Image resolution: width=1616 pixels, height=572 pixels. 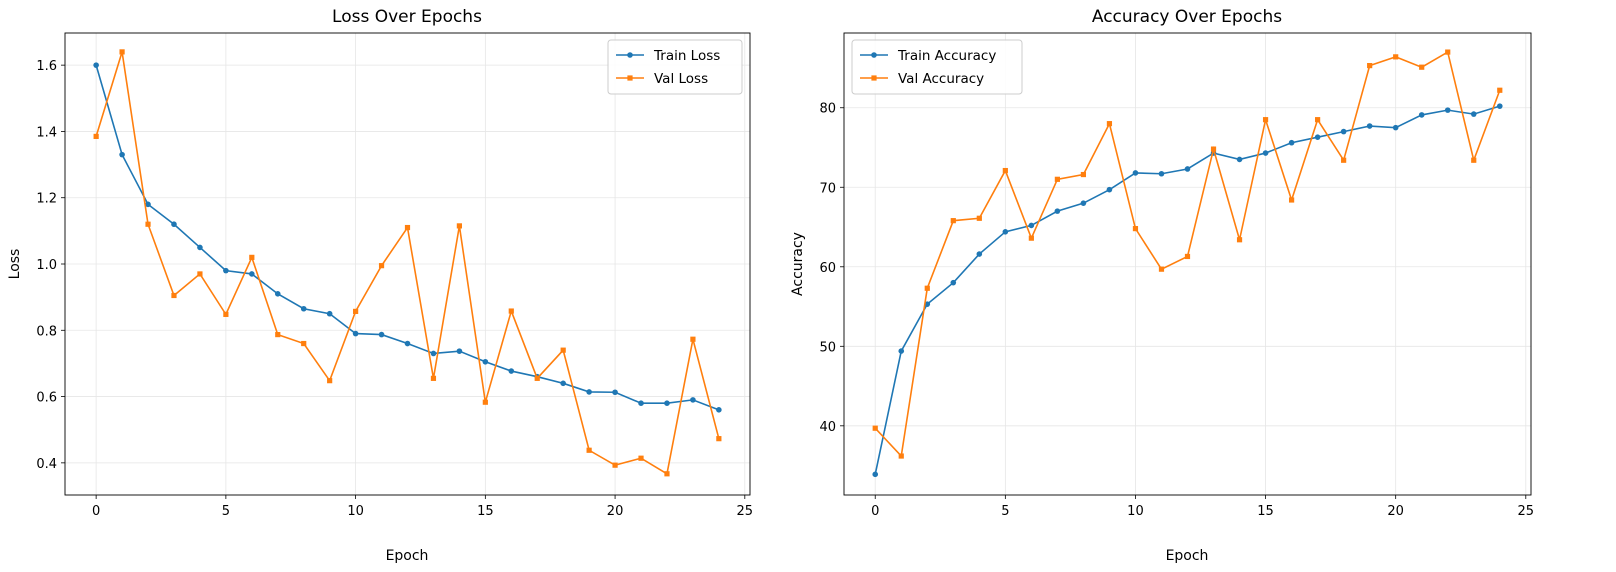 I want to click on accuracy-legend: Train Accuracy Val Accuracy, so click(x=937, y=67).